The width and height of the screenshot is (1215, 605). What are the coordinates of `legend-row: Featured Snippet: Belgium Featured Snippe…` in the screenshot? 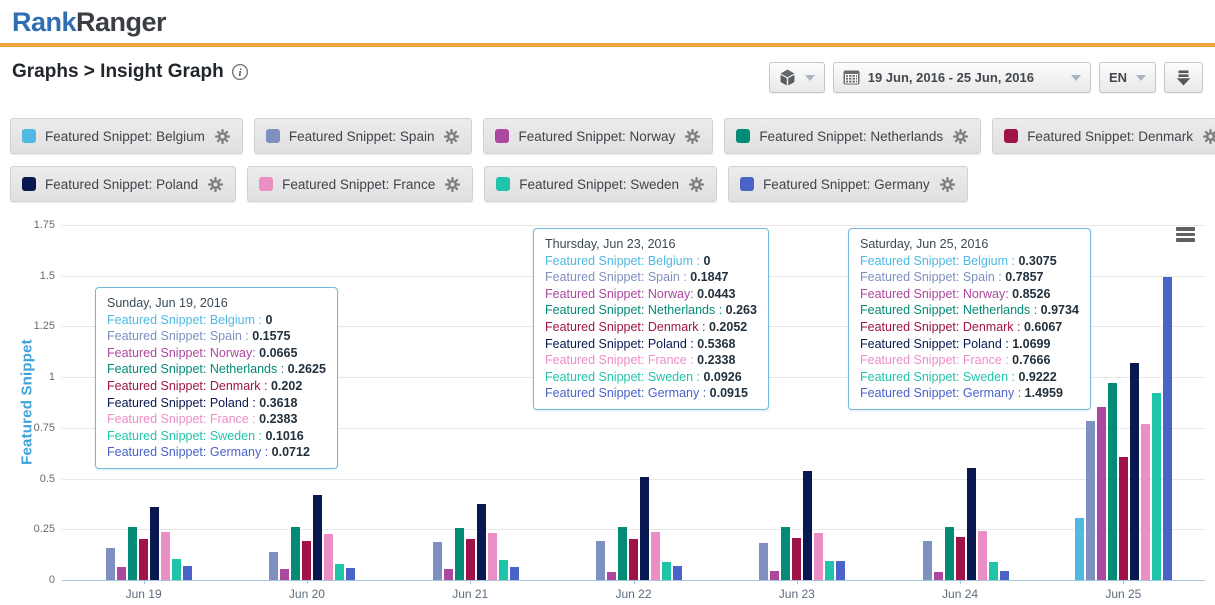 It's located at (612, 136).